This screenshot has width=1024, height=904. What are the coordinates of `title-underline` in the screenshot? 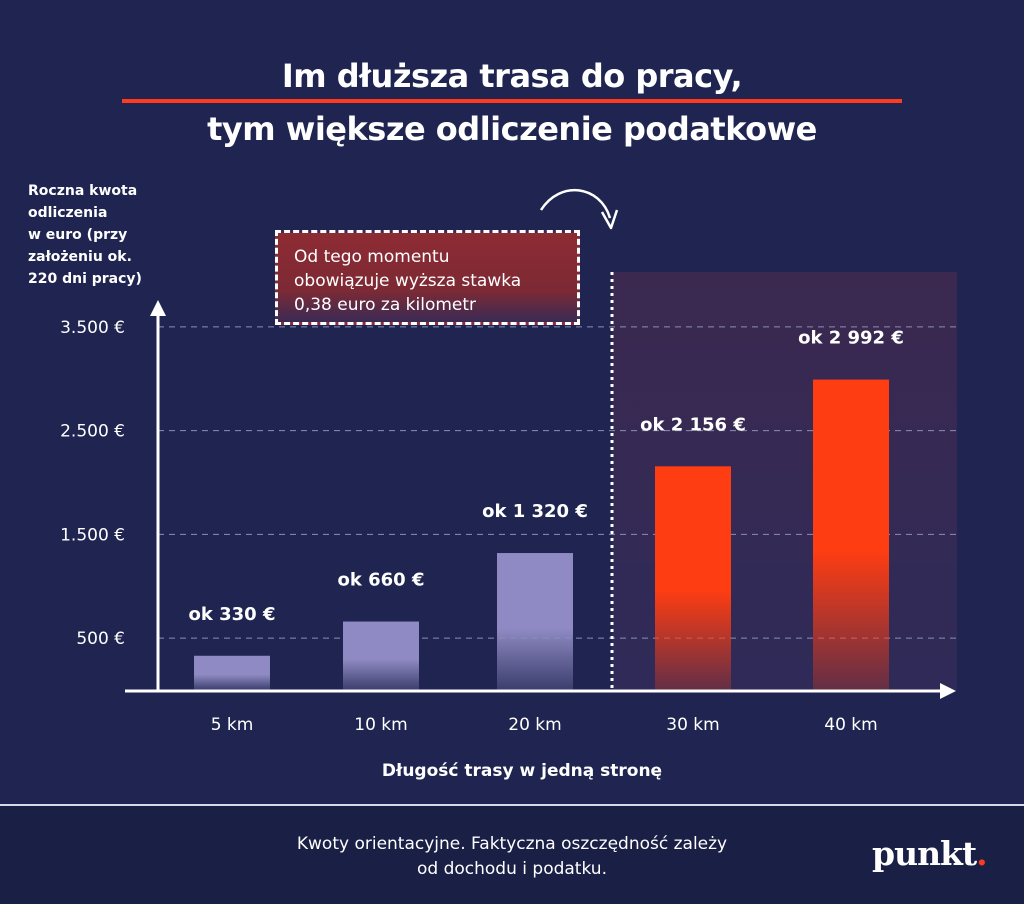 It's located at (512, 101).